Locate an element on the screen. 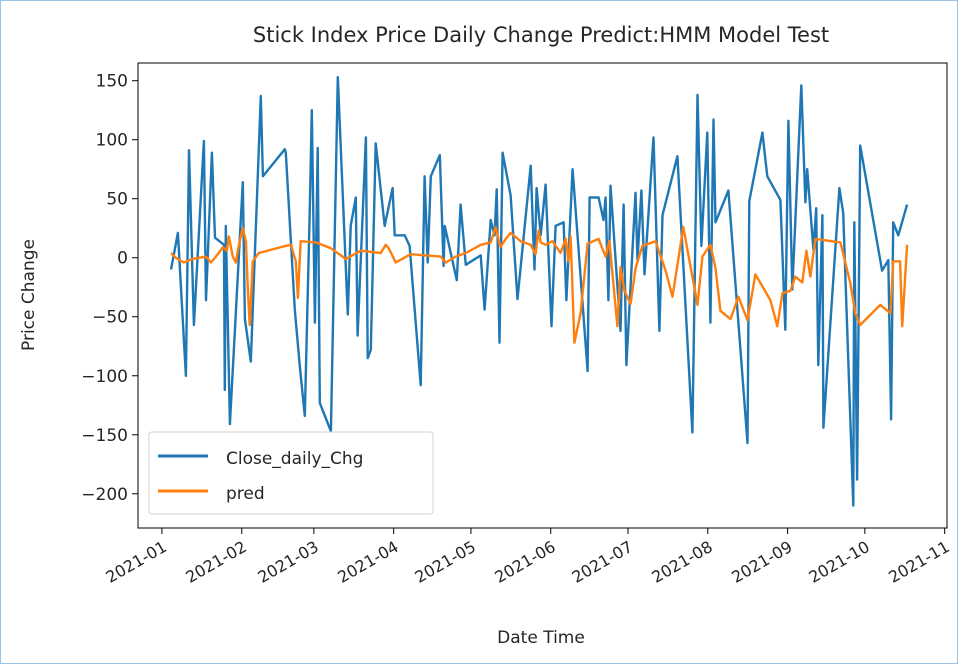 The width and height of the screenshot is (958, 667). x-tick-label: 2021-04 is located at coordinates (367, 562).